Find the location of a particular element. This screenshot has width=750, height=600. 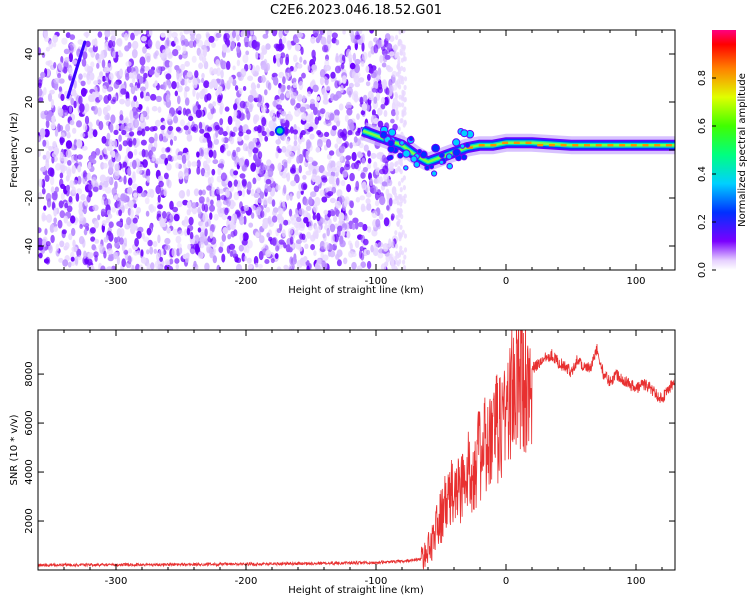

snr-x-tick-label: 100 is located at coordinates (635, 581).